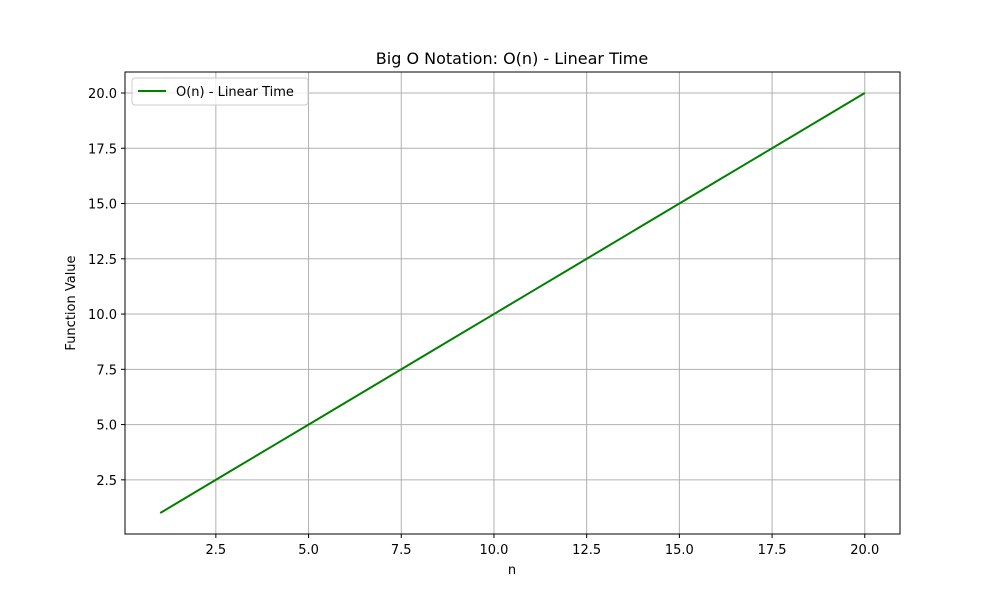  What do you see at coordinates (235, 92) in the screenshot?
I see `legend-label-o-n: O(n) - Linear Time` at bounding box center [235, 92].